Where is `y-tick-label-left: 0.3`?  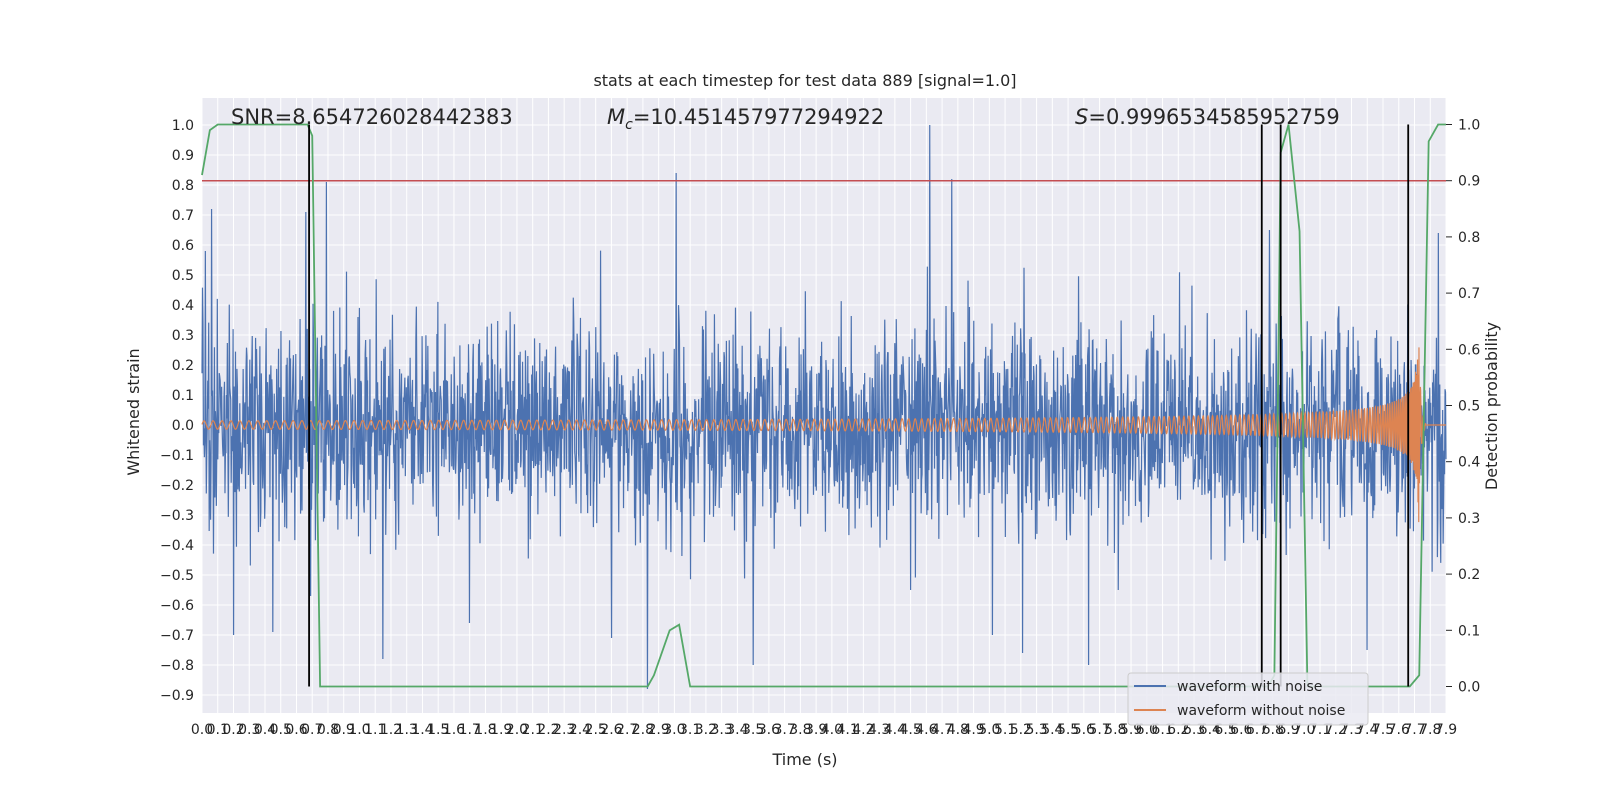 y-tick-label-left: 0.3 is located at coordinates (183, 336).